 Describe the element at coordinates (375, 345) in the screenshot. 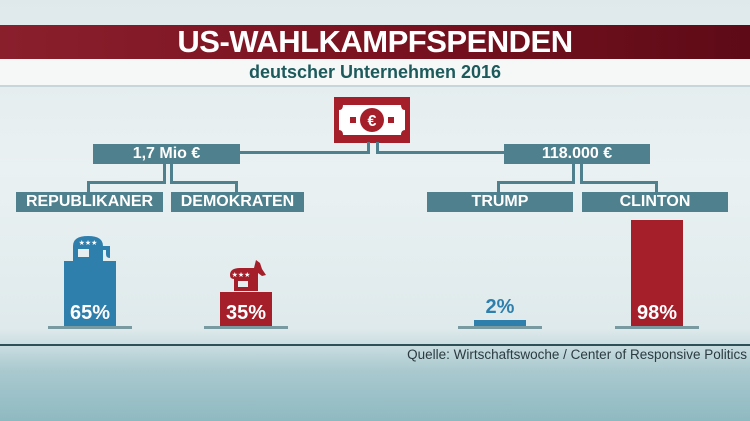

I see `baseline-divider` at that location.